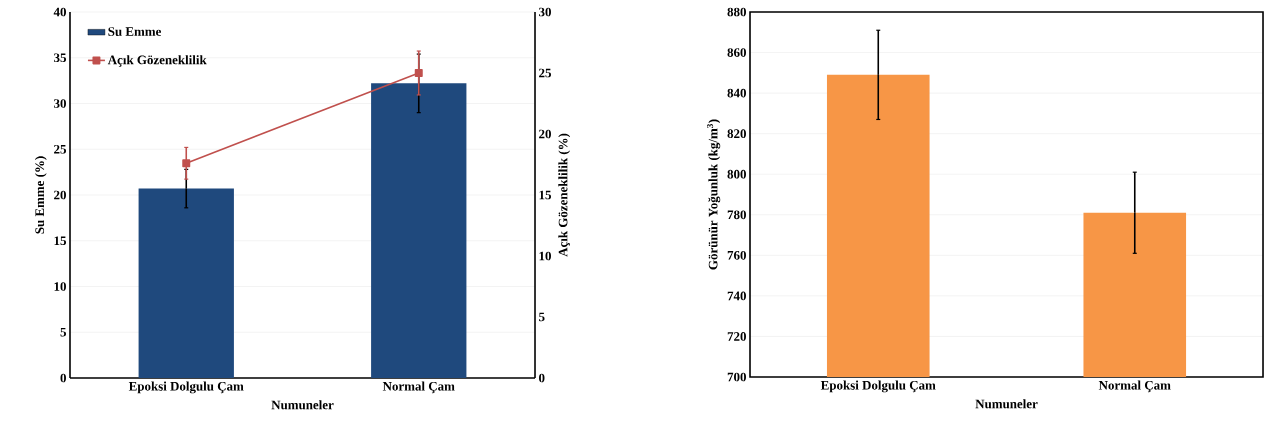  Describe the element at coordinates (157, 61) in the screenshot. I see `legend-label: Açık Gözeneklilik` at that location.